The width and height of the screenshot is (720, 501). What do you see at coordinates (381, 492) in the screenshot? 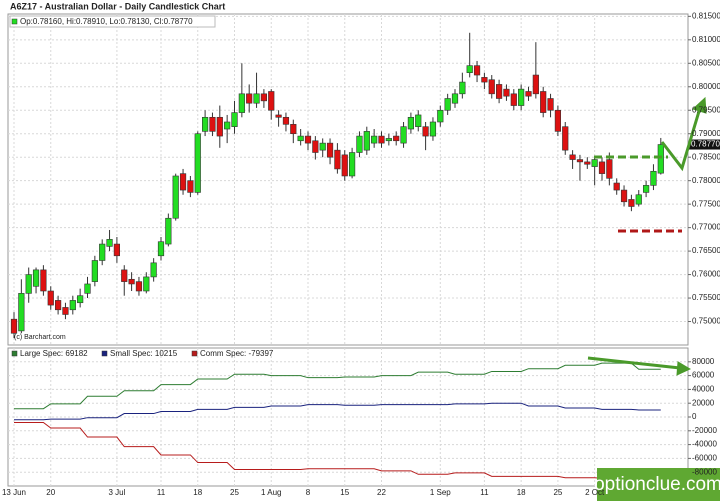
I see `x-tick-label: 22` at bounding box center [381, 492].